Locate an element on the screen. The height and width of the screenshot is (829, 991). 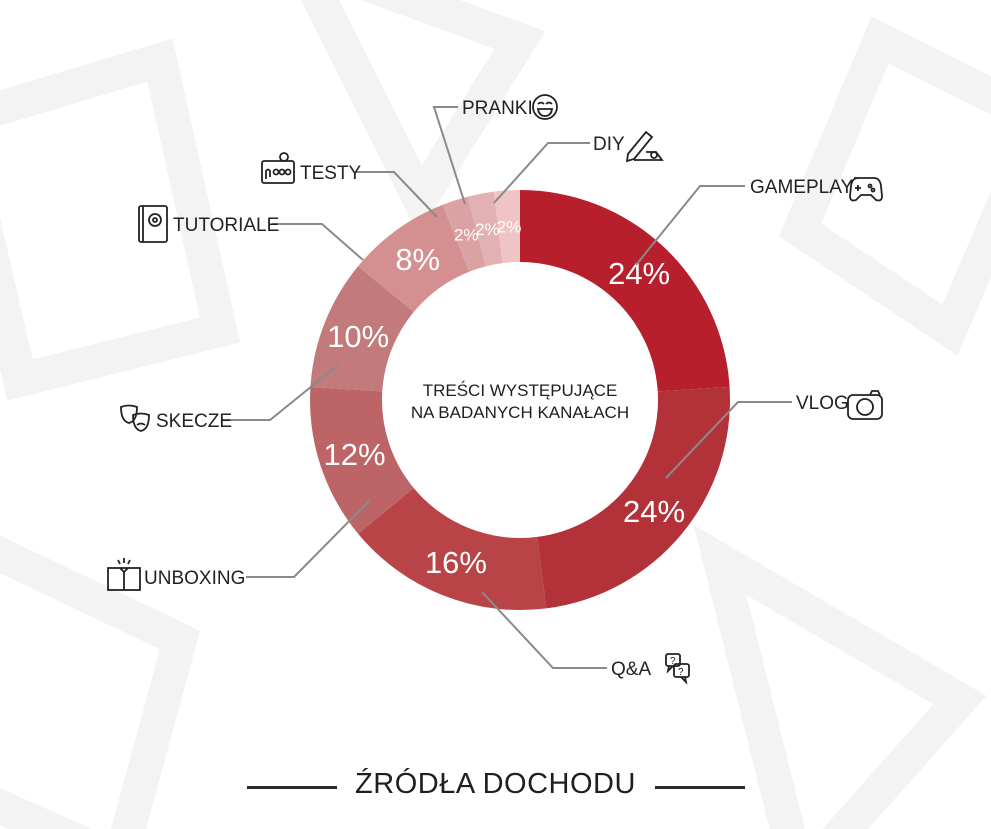
question-bubbles-icon: ?? is located at coordinates (677, 669).